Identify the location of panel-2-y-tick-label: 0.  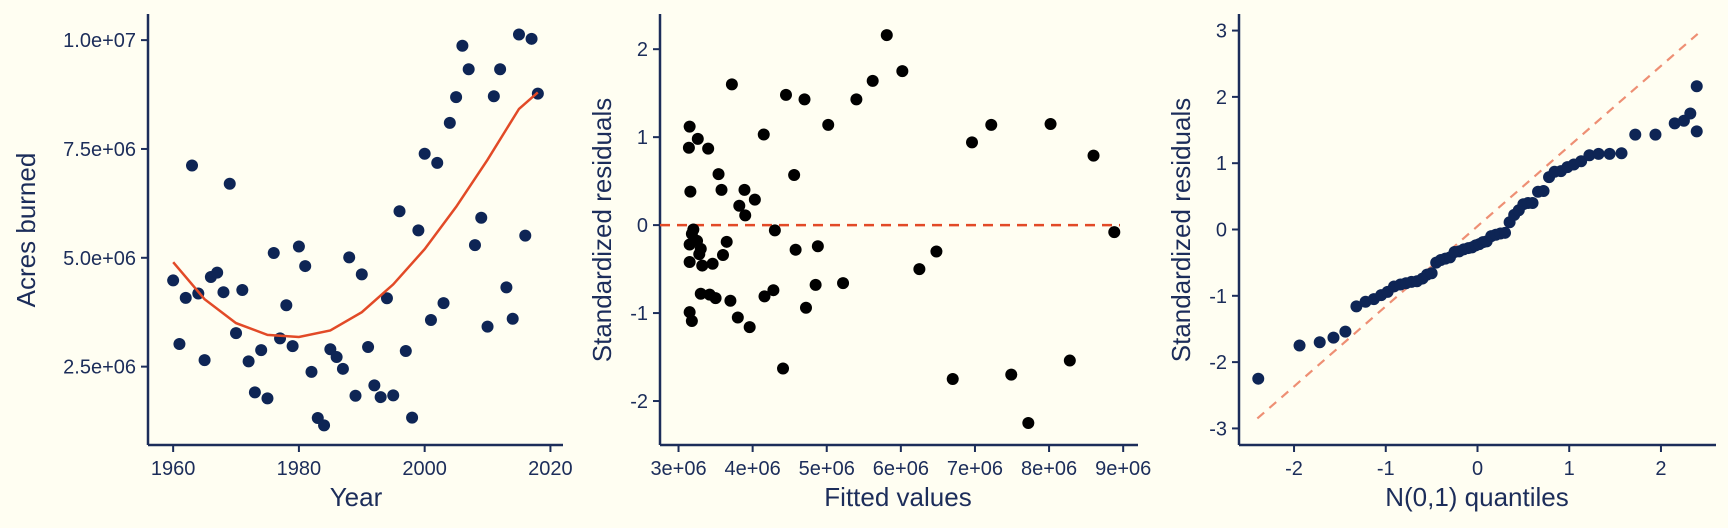
(642, 226).